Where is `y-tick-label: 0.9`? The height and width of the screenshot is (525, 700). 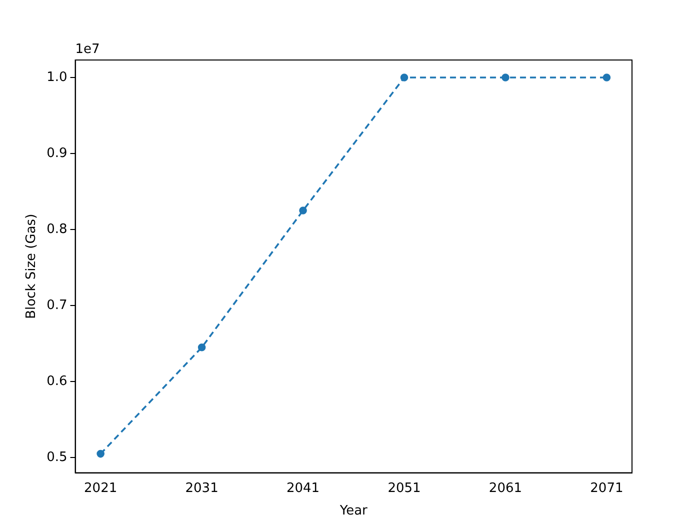 y-tick-label: 0.9 is located at coordinates (57, 153).